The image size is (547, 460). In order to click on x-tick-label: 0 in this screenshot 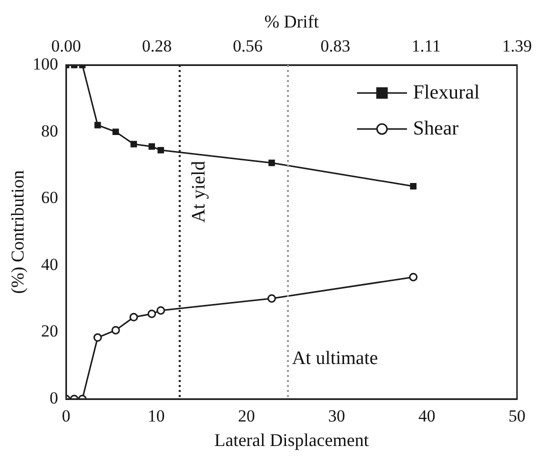, I will do `click(66, 416)`.